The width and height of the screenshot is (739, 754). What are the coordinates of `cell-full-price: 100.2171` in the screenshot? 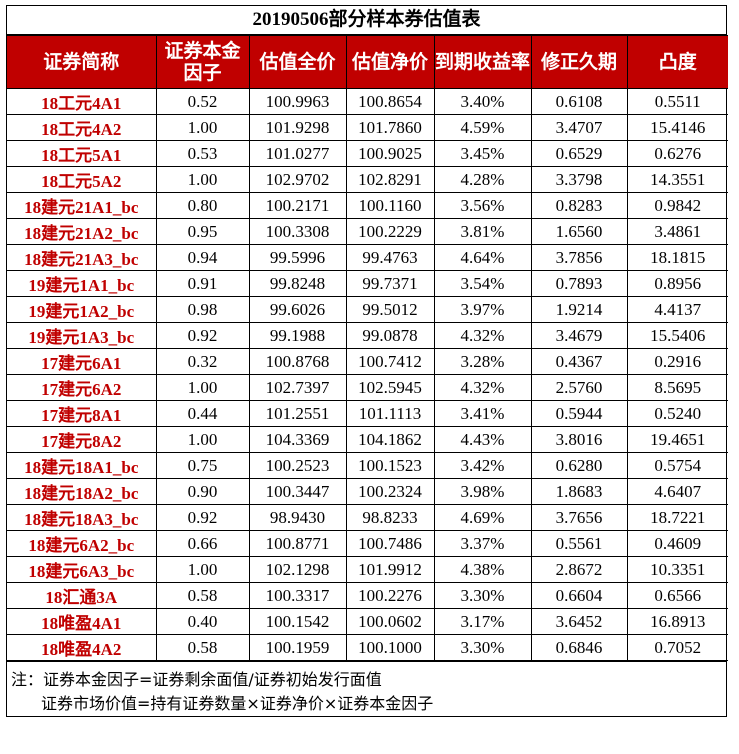 It's located at (297, 205).